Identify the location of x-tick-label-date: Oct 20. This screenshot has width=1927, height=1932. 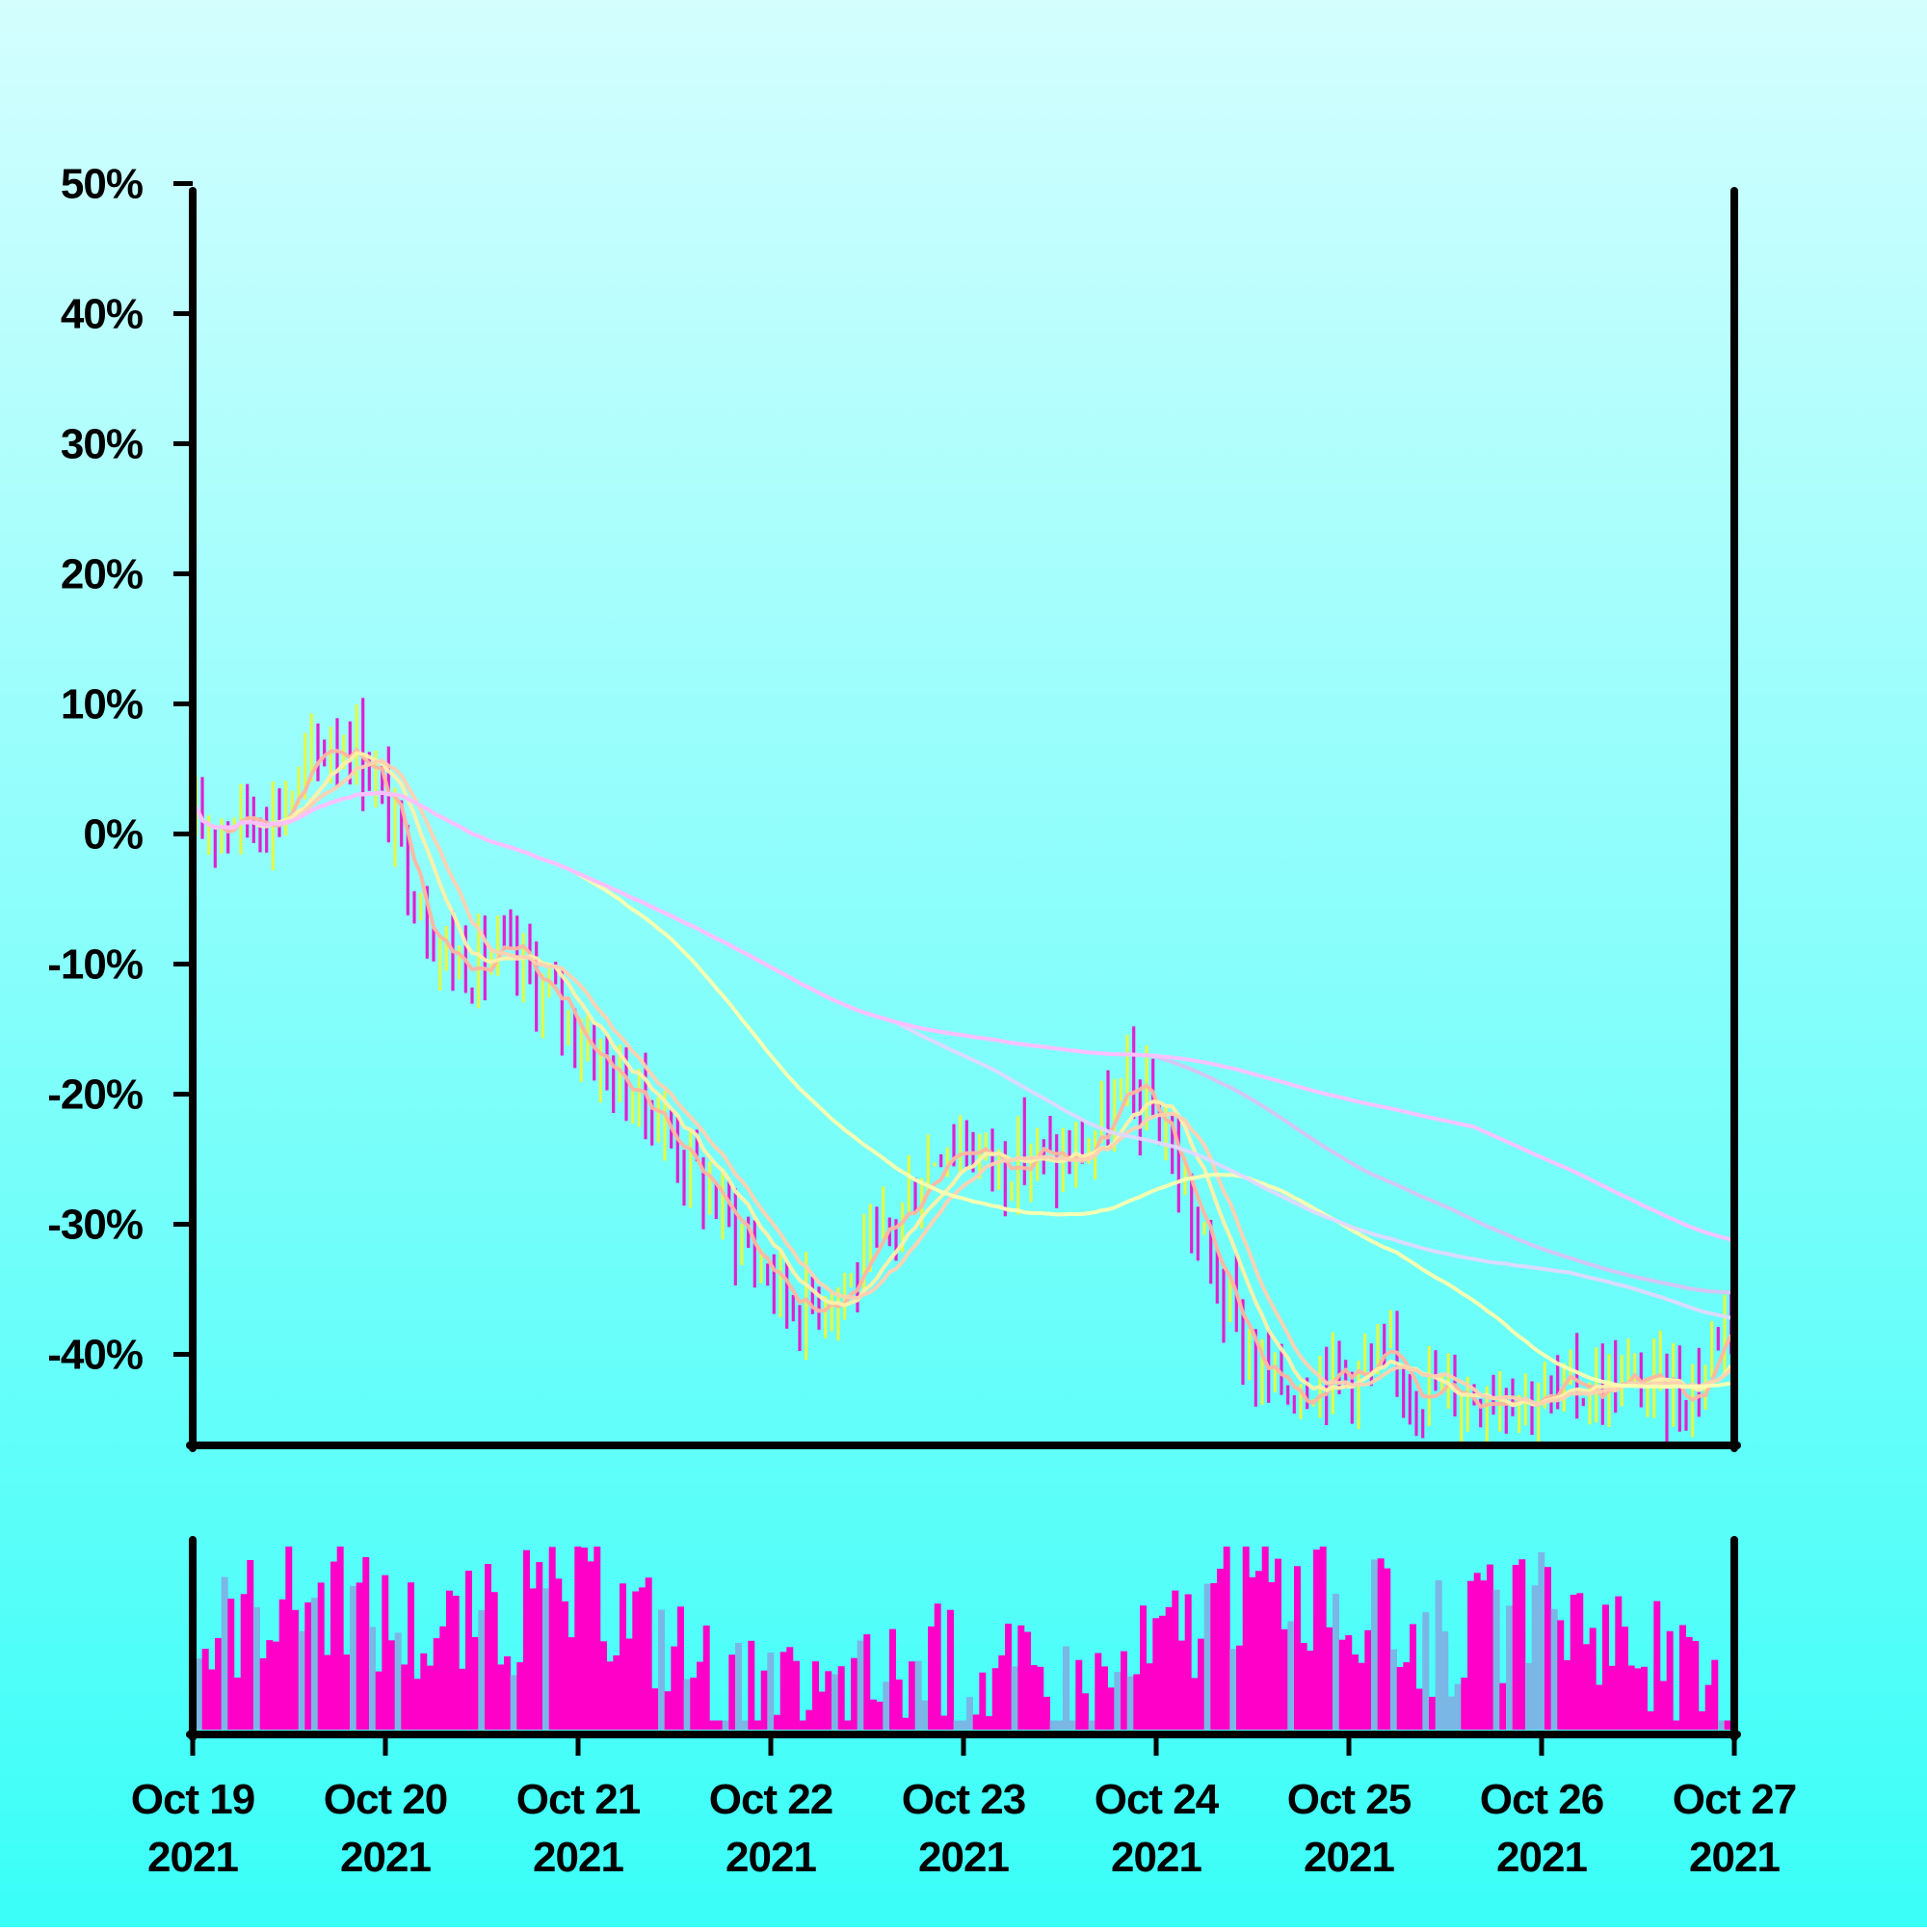
(386, 1799).